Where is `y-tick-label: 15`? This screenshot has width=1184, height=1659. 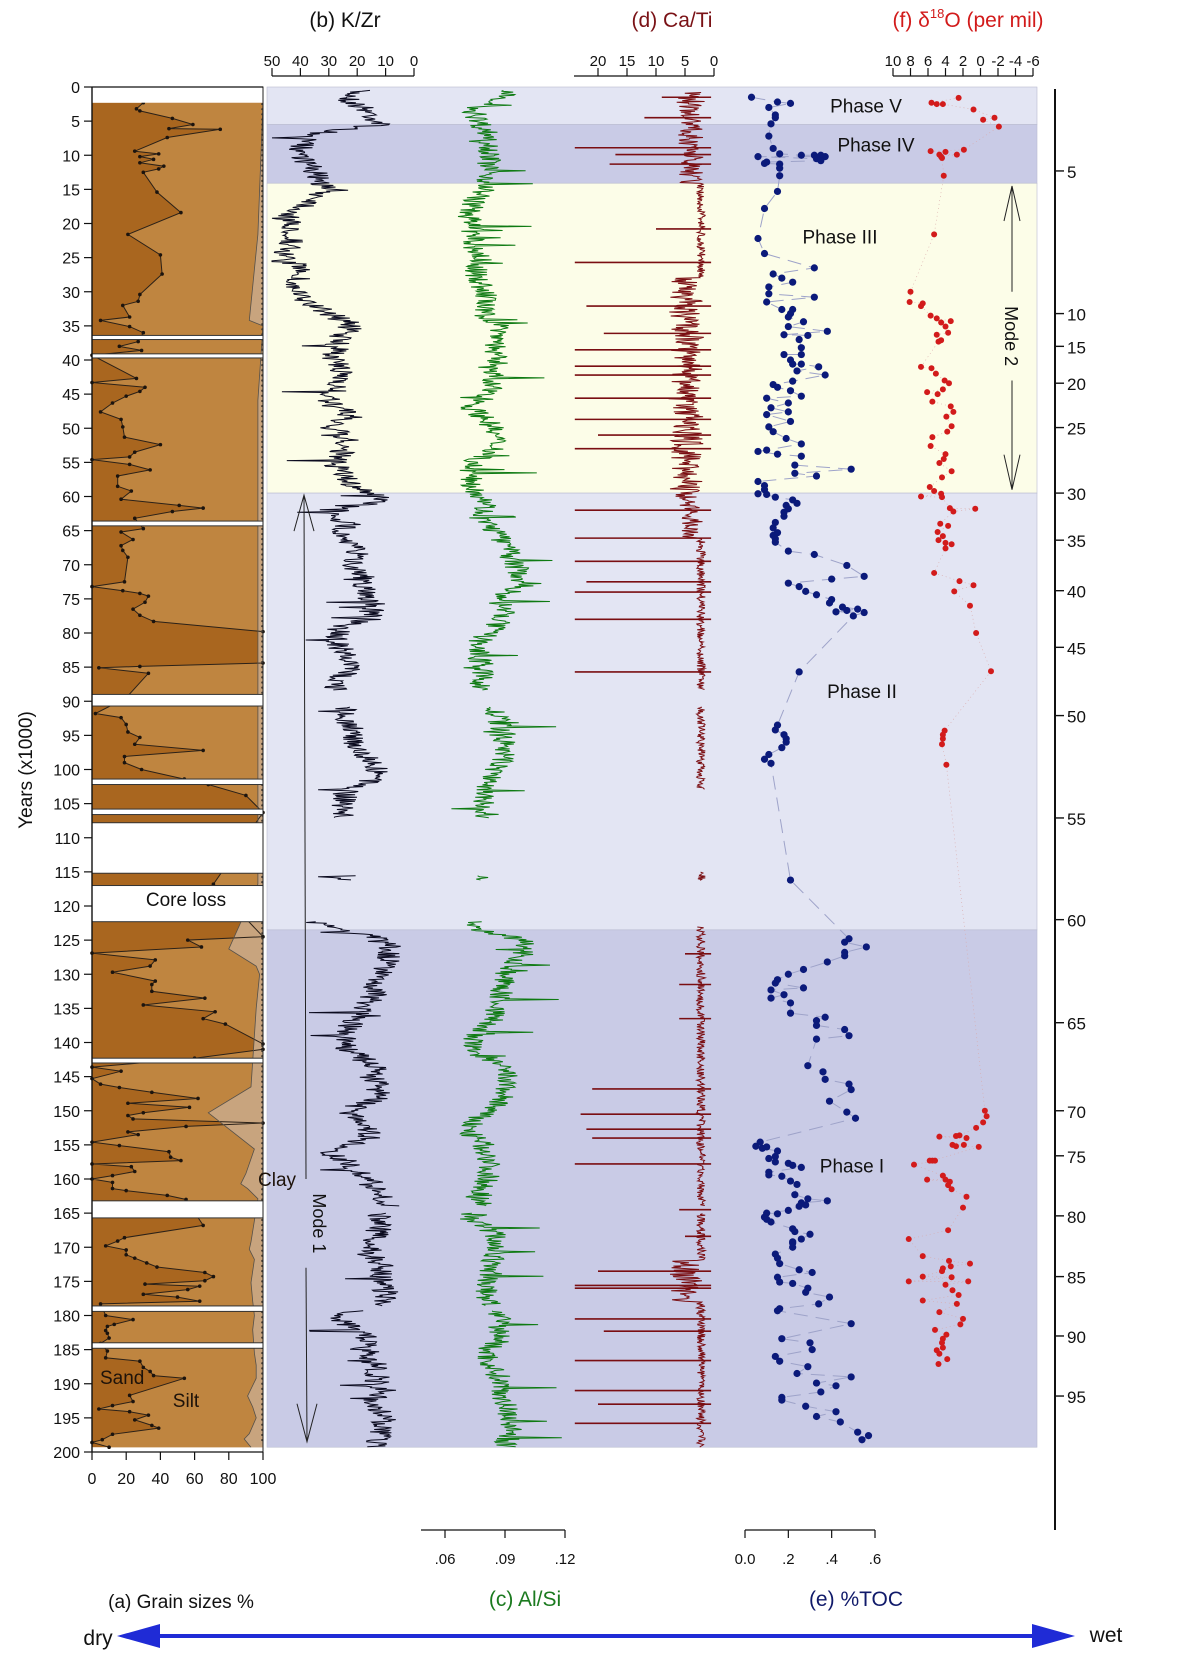 y-tick-label: 15 is located at coordinates (71, 190).